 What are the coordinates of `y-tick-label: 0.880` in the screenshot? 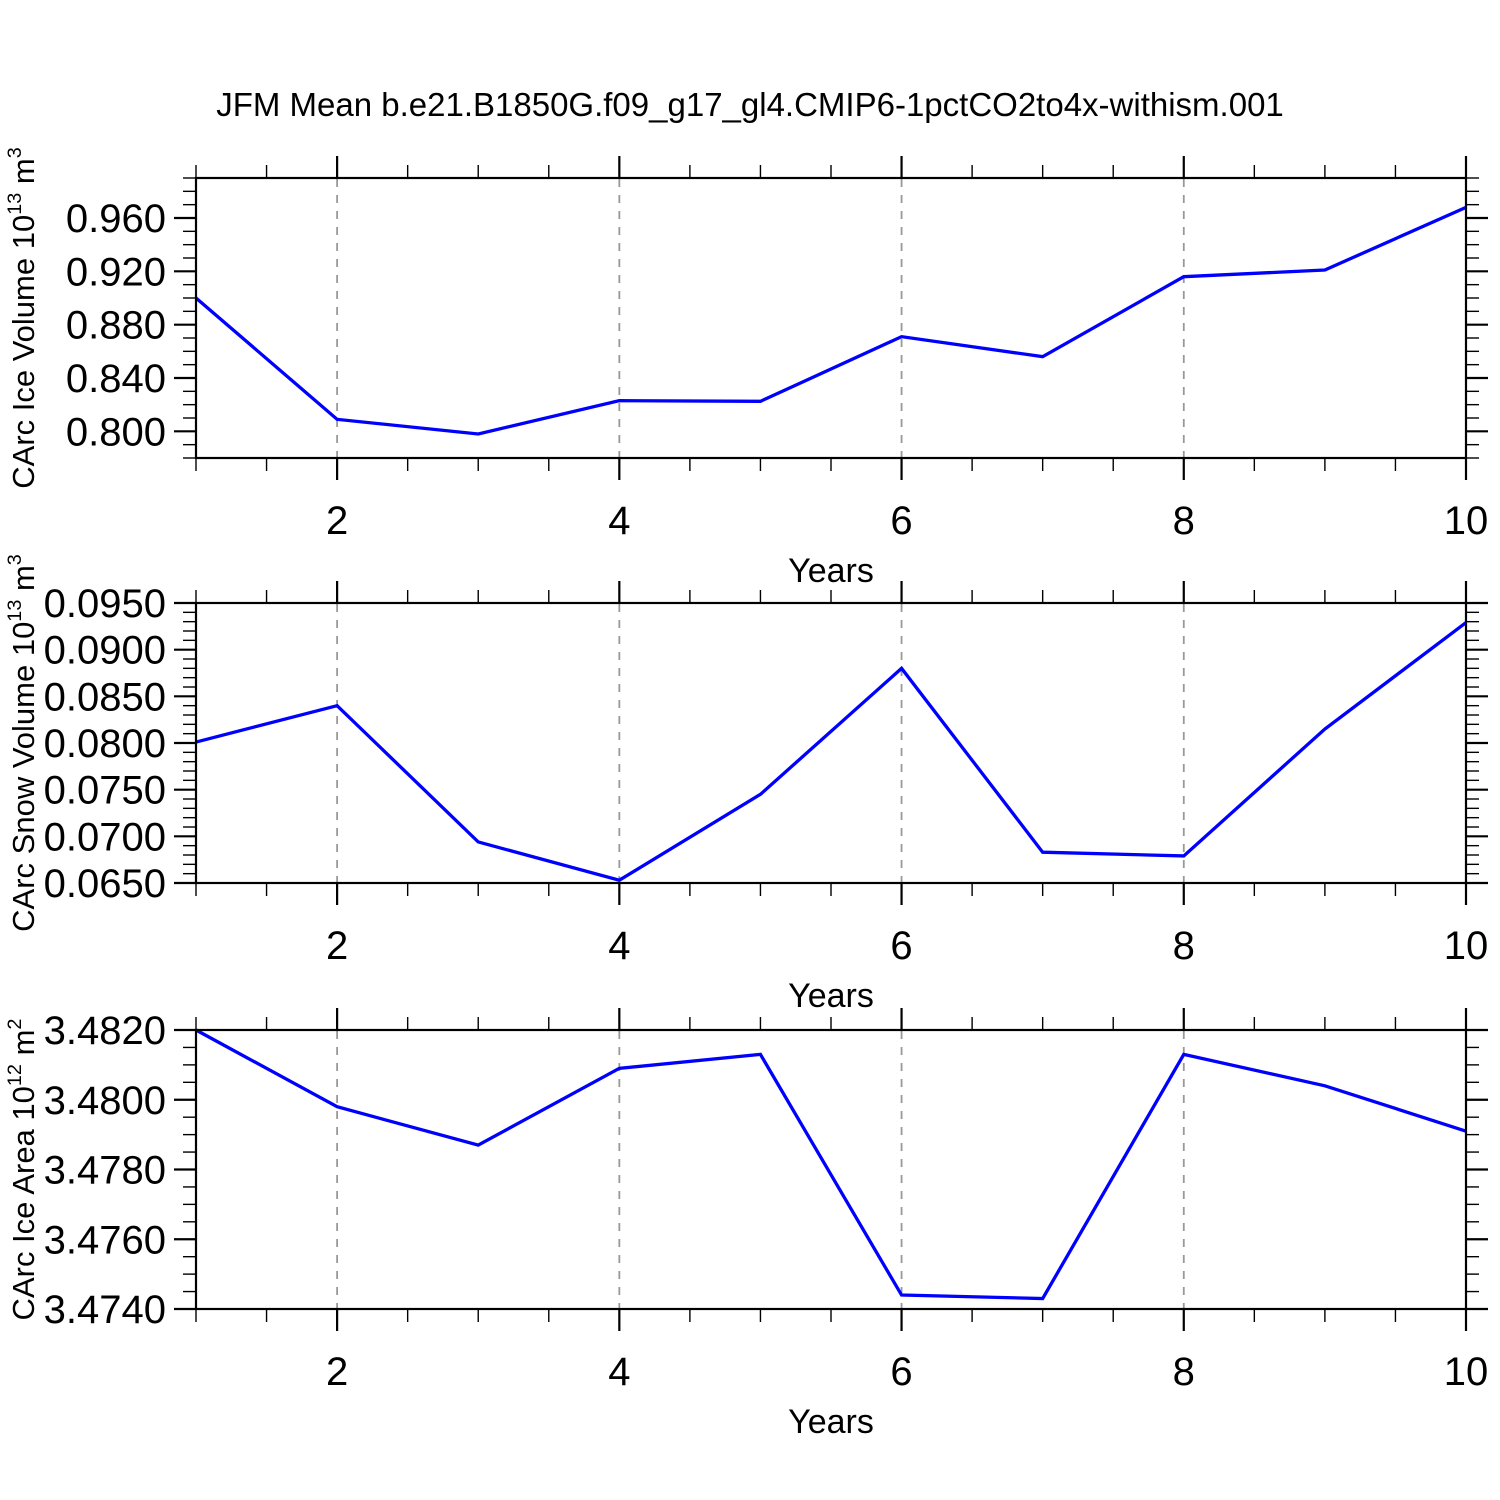 It's located at (116, 326).